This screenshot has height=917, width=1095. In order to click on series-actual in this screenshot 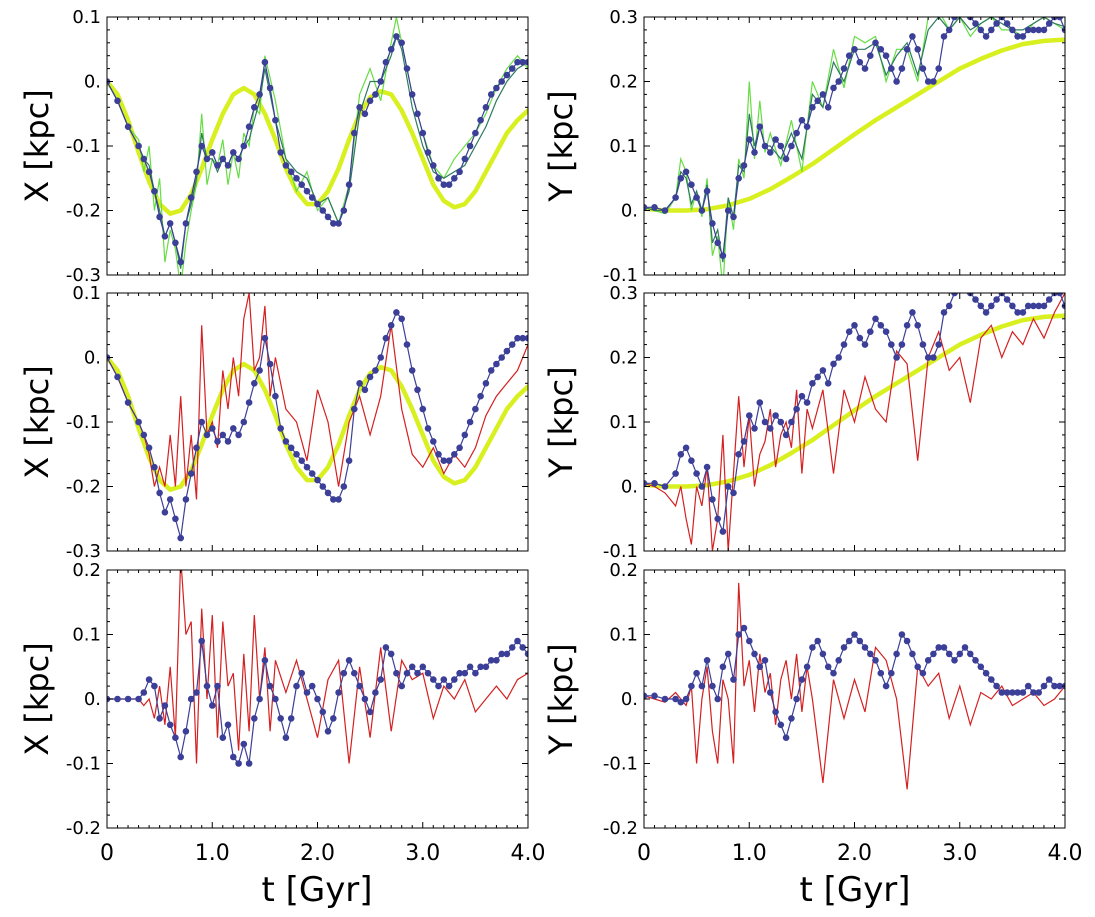, I will do `click(854, 414)`.